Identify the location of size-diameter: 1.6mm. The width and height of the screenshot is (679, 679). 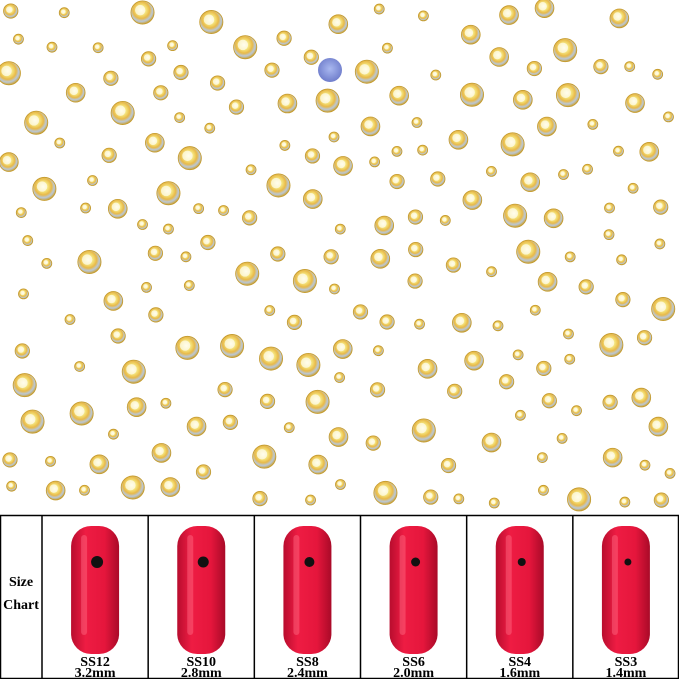
(519, 672).